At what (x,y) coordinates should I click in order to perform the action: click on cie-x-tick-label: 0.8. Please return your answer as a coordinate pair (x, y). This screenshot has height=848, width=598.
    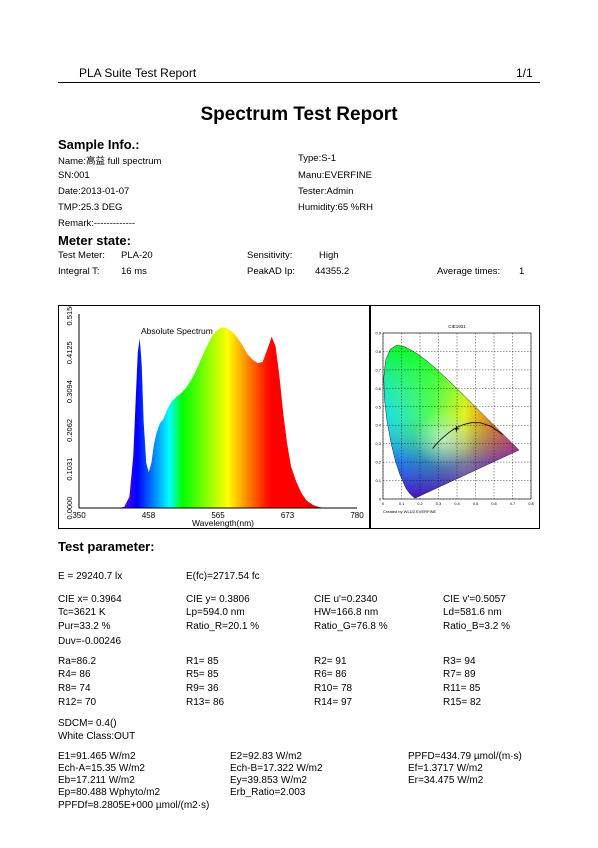
    Looking at the image, I should click on (531, 503).